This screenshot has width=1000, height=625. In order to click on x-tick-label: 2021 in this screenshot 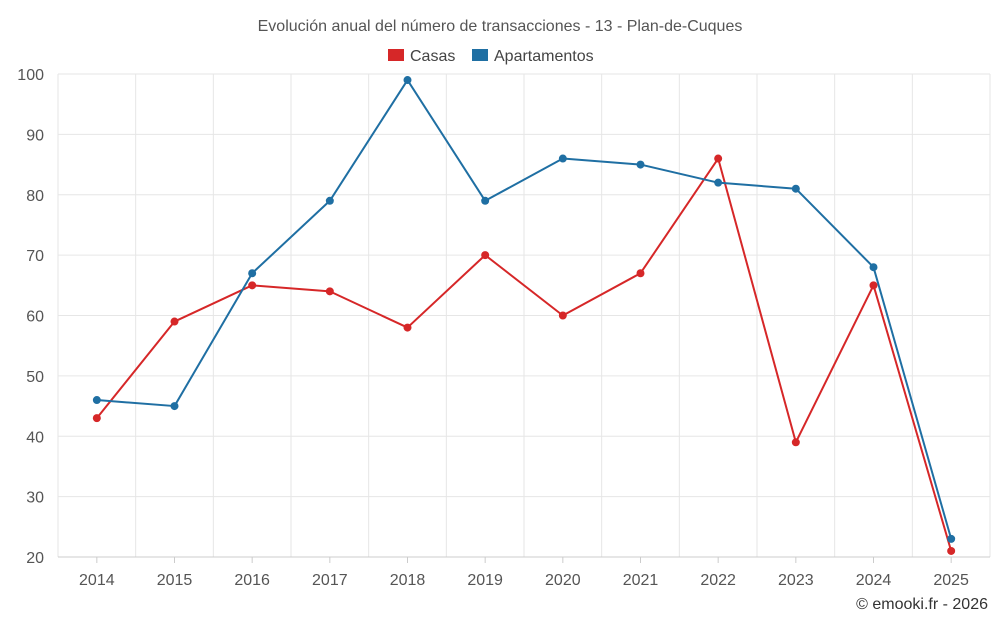, I will do `click(641, 580)`.